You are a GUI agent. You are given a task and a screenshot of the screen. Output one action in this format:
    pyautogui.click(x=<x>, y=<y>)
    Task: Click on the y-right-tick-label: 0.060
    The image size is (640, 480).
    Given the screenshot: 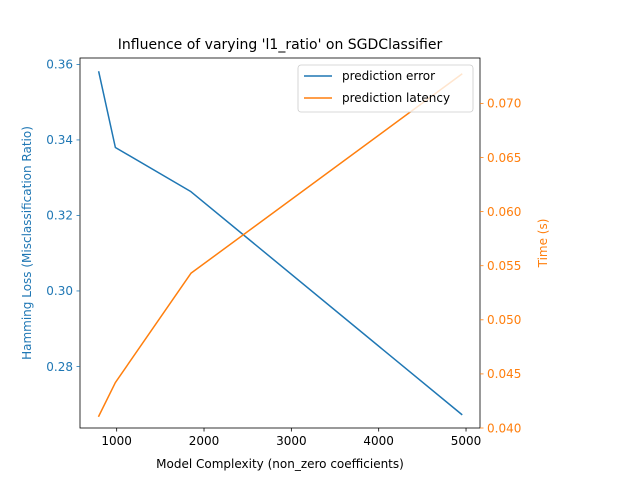 What is the action you would take?
    pyautogui.click(x=504, y=212)
    